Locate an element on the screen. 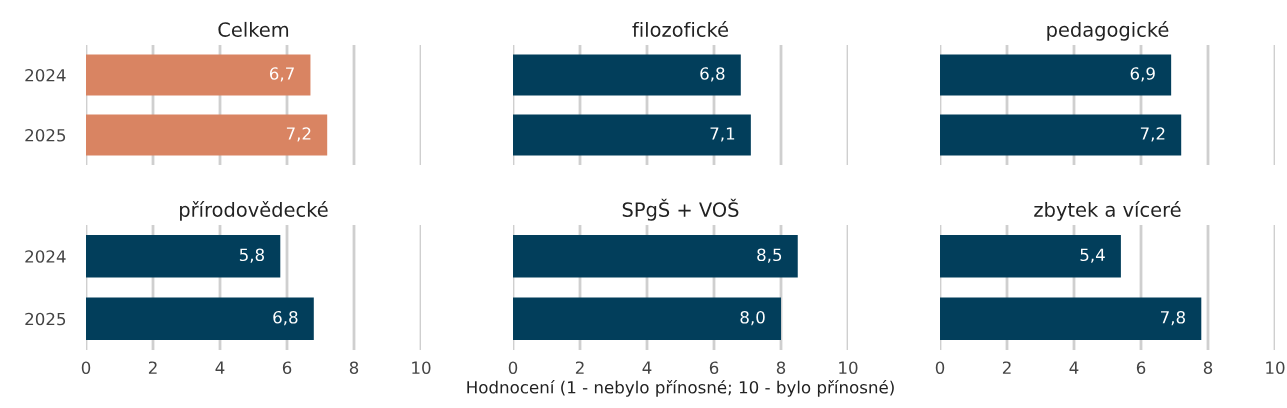 The height and width of the screenshot is (408, 1287). data-label: 7,1 is located at coordinates (722, 134).